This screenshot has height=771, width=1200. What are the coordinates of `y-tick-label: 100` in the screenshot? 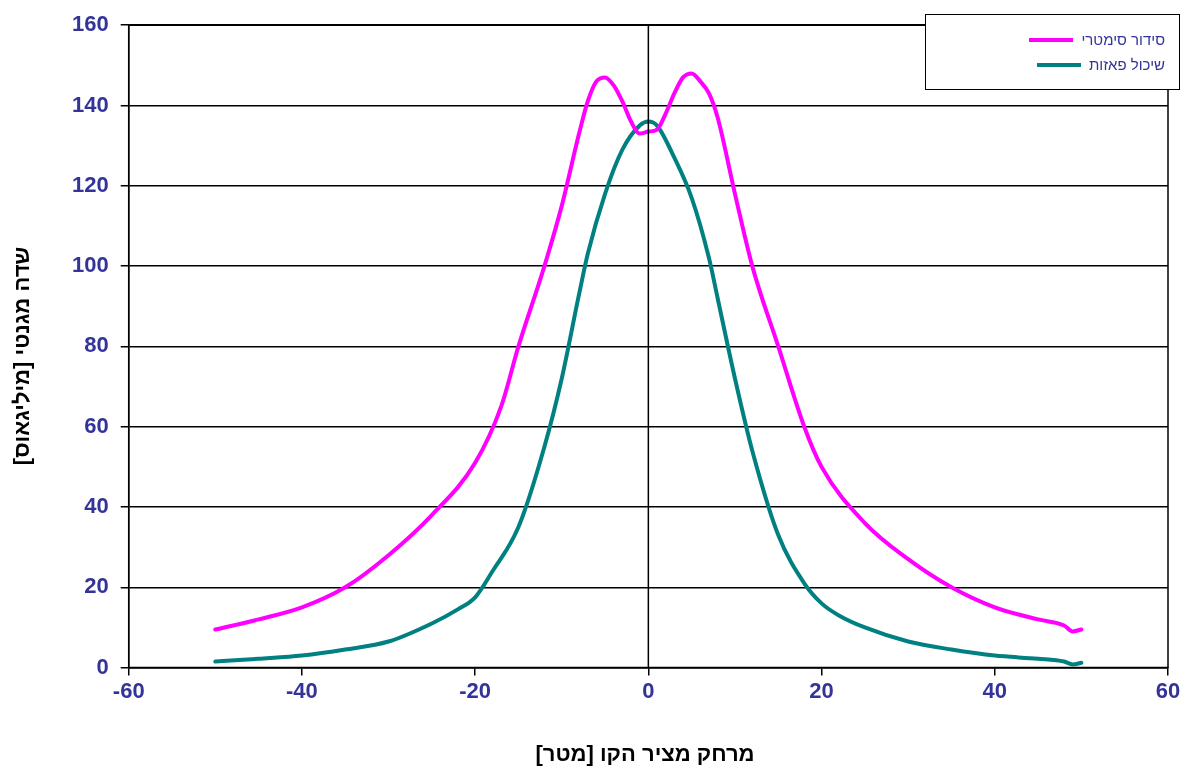 It's located at (90, 265).